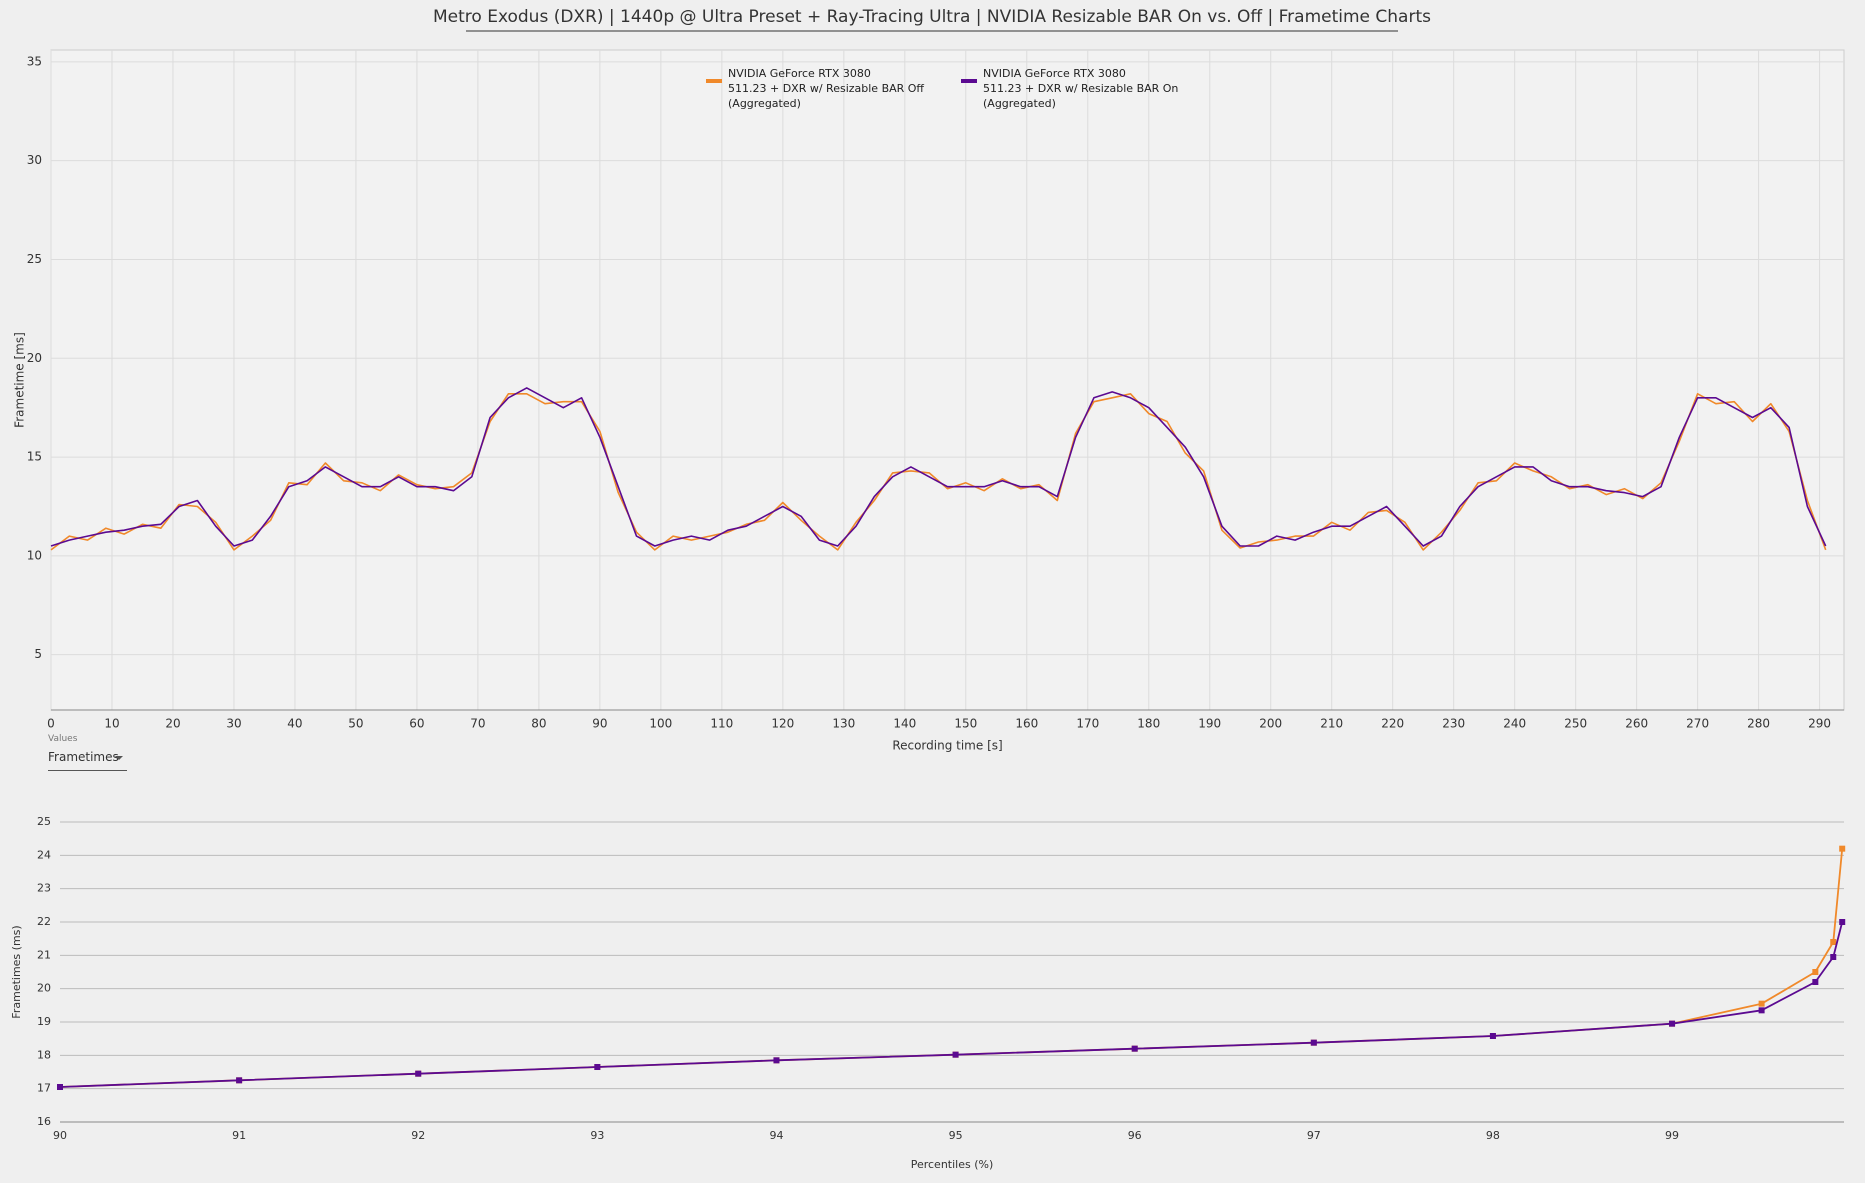  Describe the element at coordinates (965, 724) in the screenshot. I see `x-tick-label: 150` at that location.